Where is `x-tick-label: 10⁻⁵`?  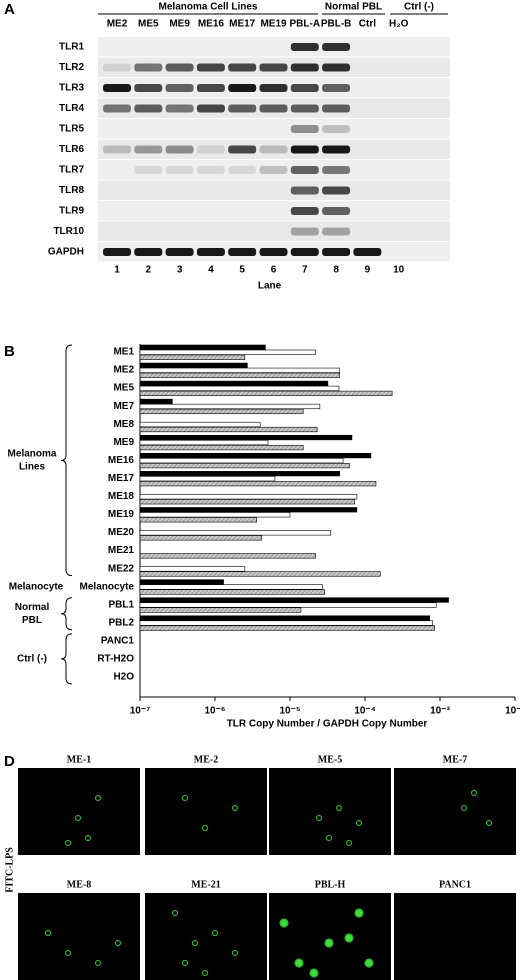 x-tick-label: 10⁻⁵ is located at coordinates (289, 711).